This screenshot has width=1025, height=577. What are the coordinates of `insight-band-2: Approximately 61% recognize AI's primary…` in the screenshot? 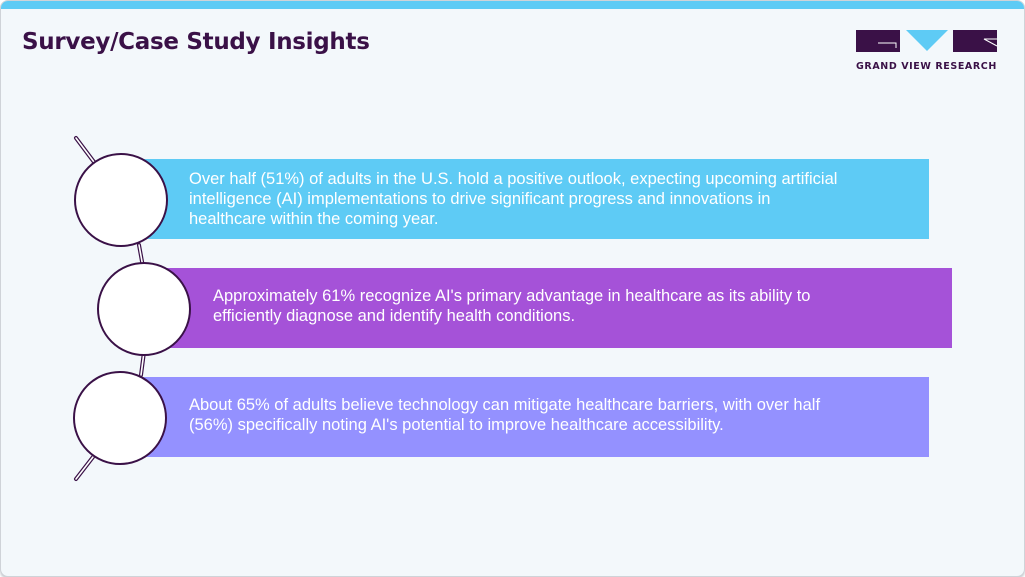 It's located at (556, 308).